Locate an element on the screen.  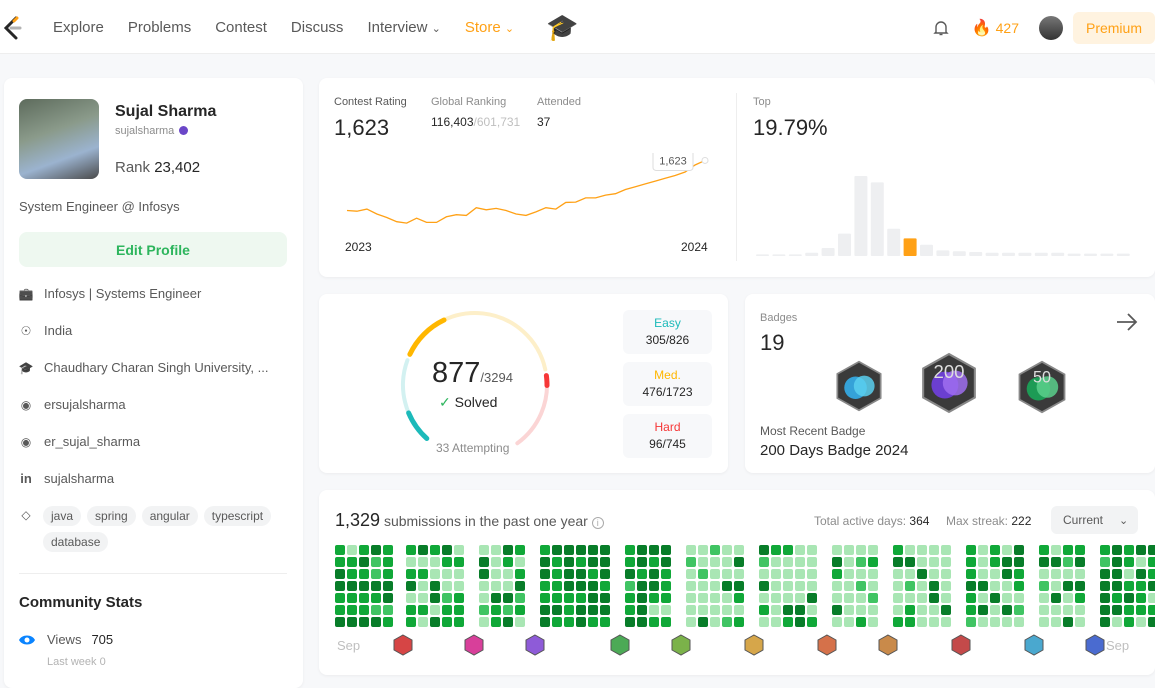
50-days-badge-icon: 50 is located at coordinates (1042, 387).